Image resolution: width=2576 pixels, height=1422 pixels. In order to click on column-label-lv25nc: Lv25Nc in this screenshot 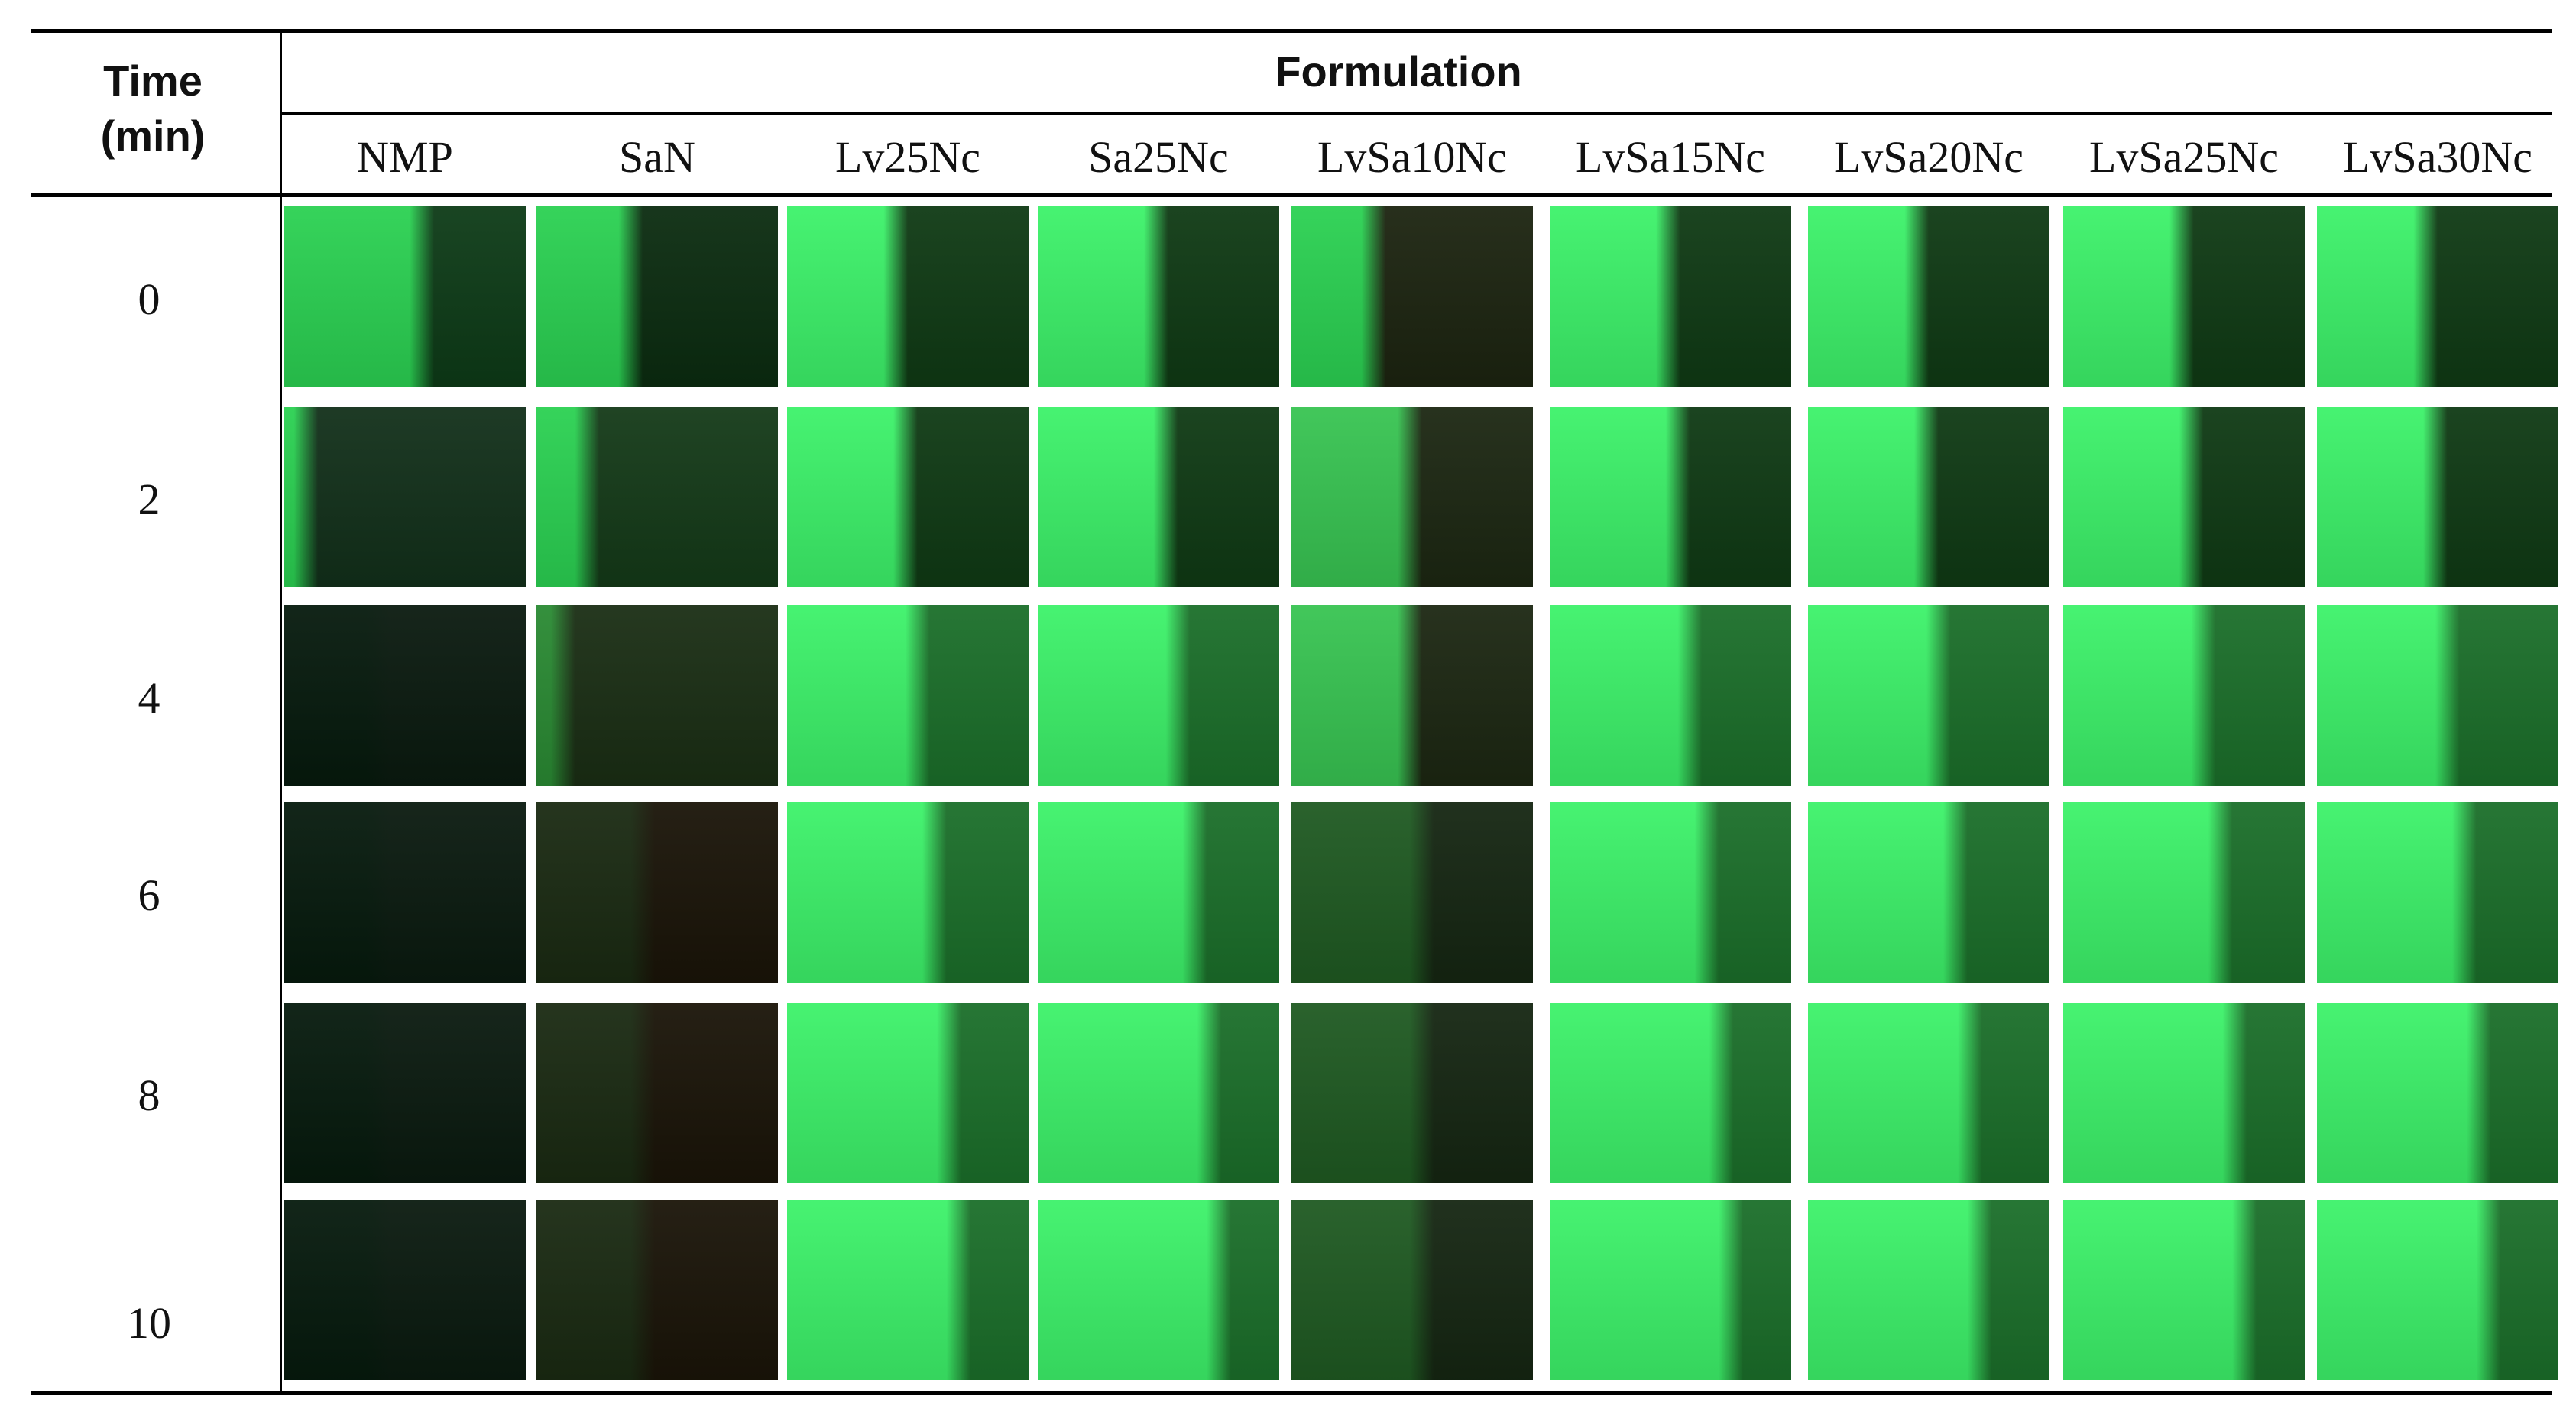, I will do `click(908, 157)`.